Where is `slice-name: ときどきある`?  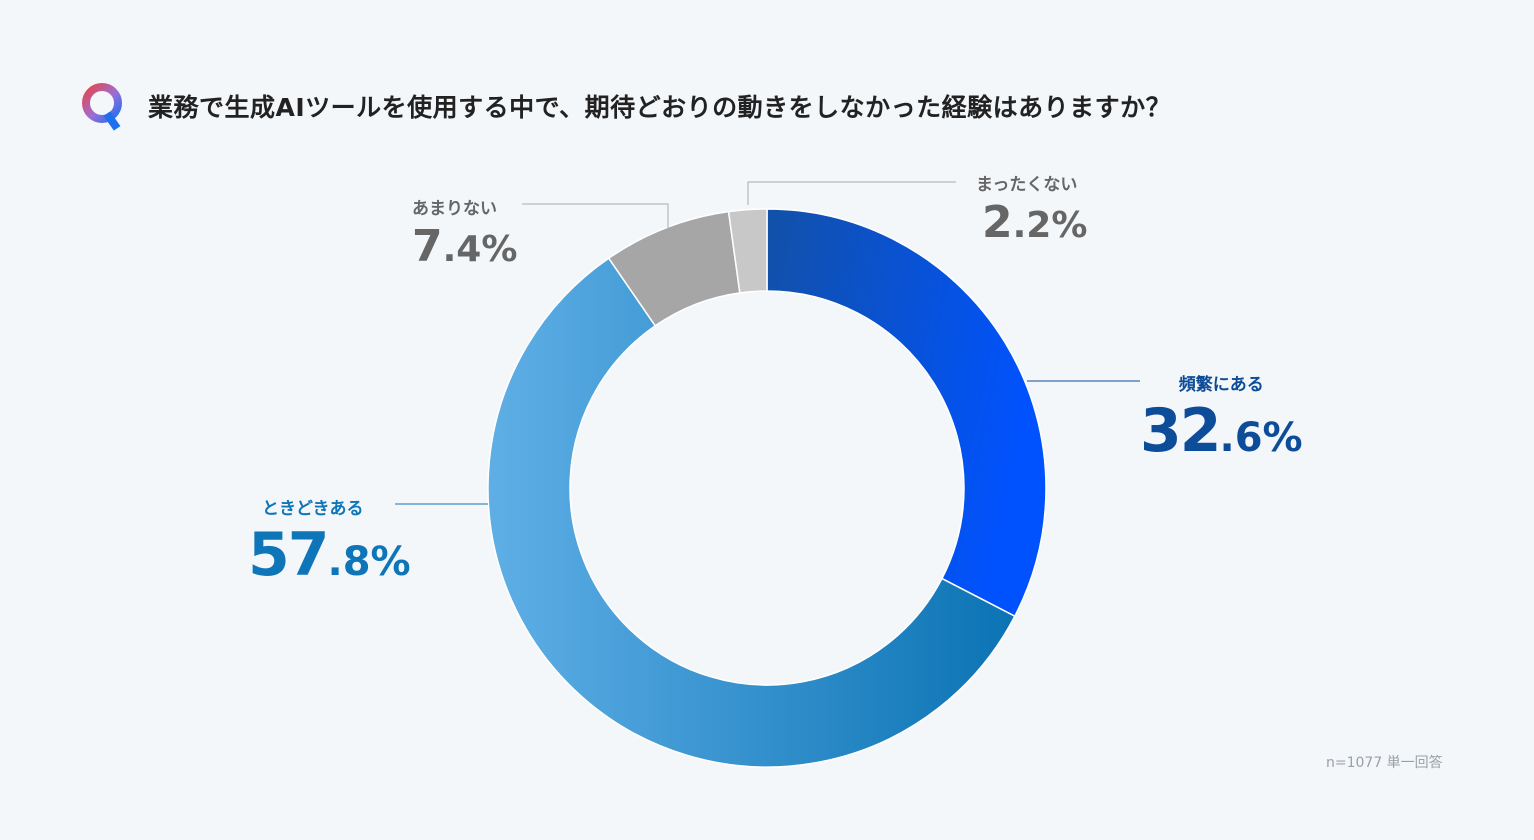 slice-name: ときどきある is located at coordinates (313, 509).